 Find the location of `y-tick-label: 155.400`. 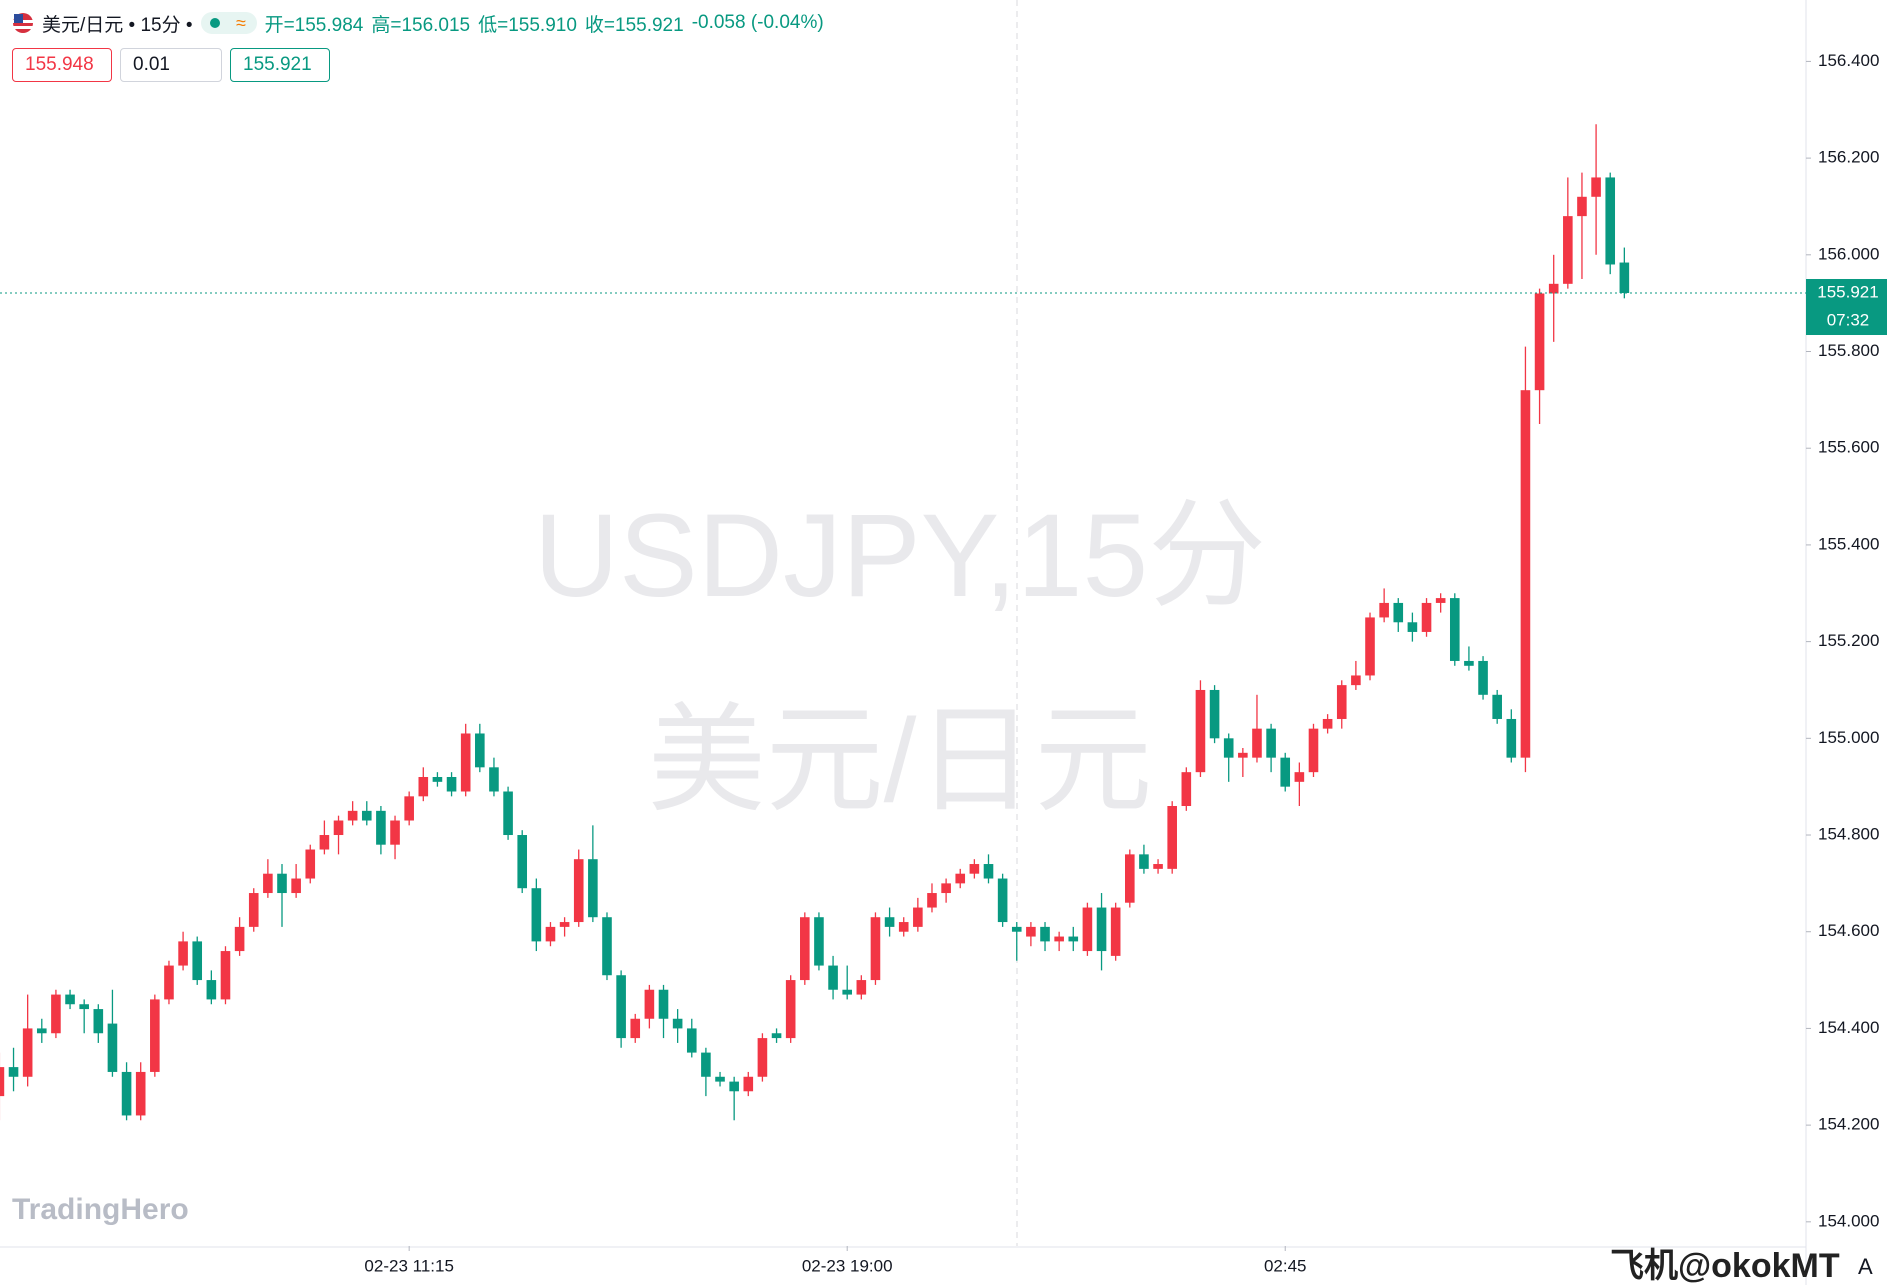

y-tick-label: 155.400 is located at coordinates (1848, 543).